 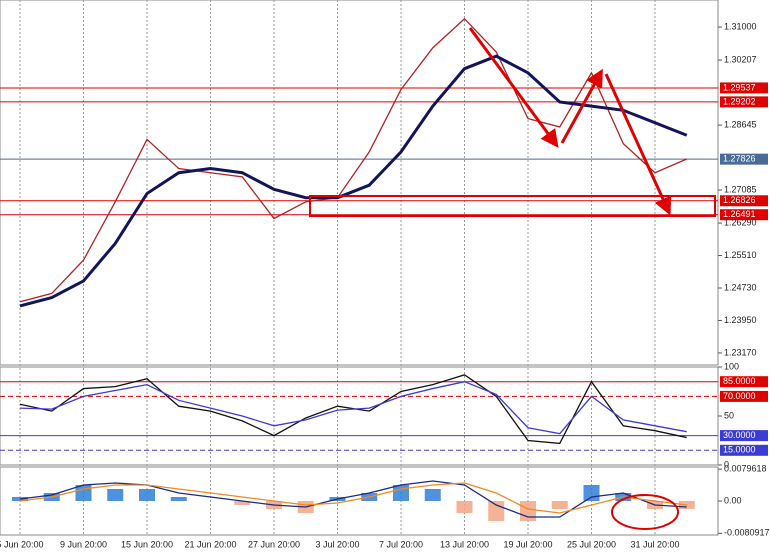 I want to click on y-tick-label: 1.25510, so click(x=740, y=255).